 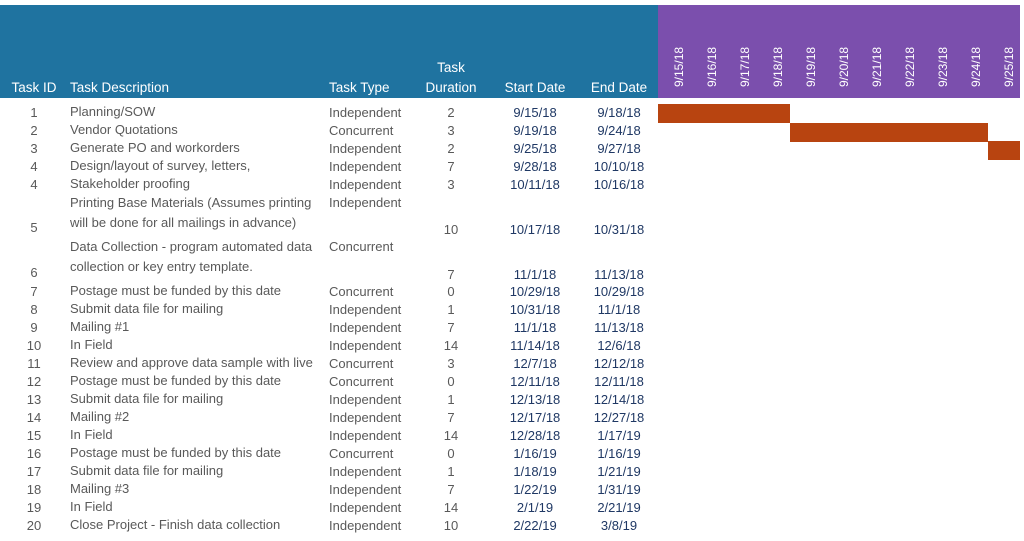 I want to click on task-id-cell: 7, so click(x=34, y=291).